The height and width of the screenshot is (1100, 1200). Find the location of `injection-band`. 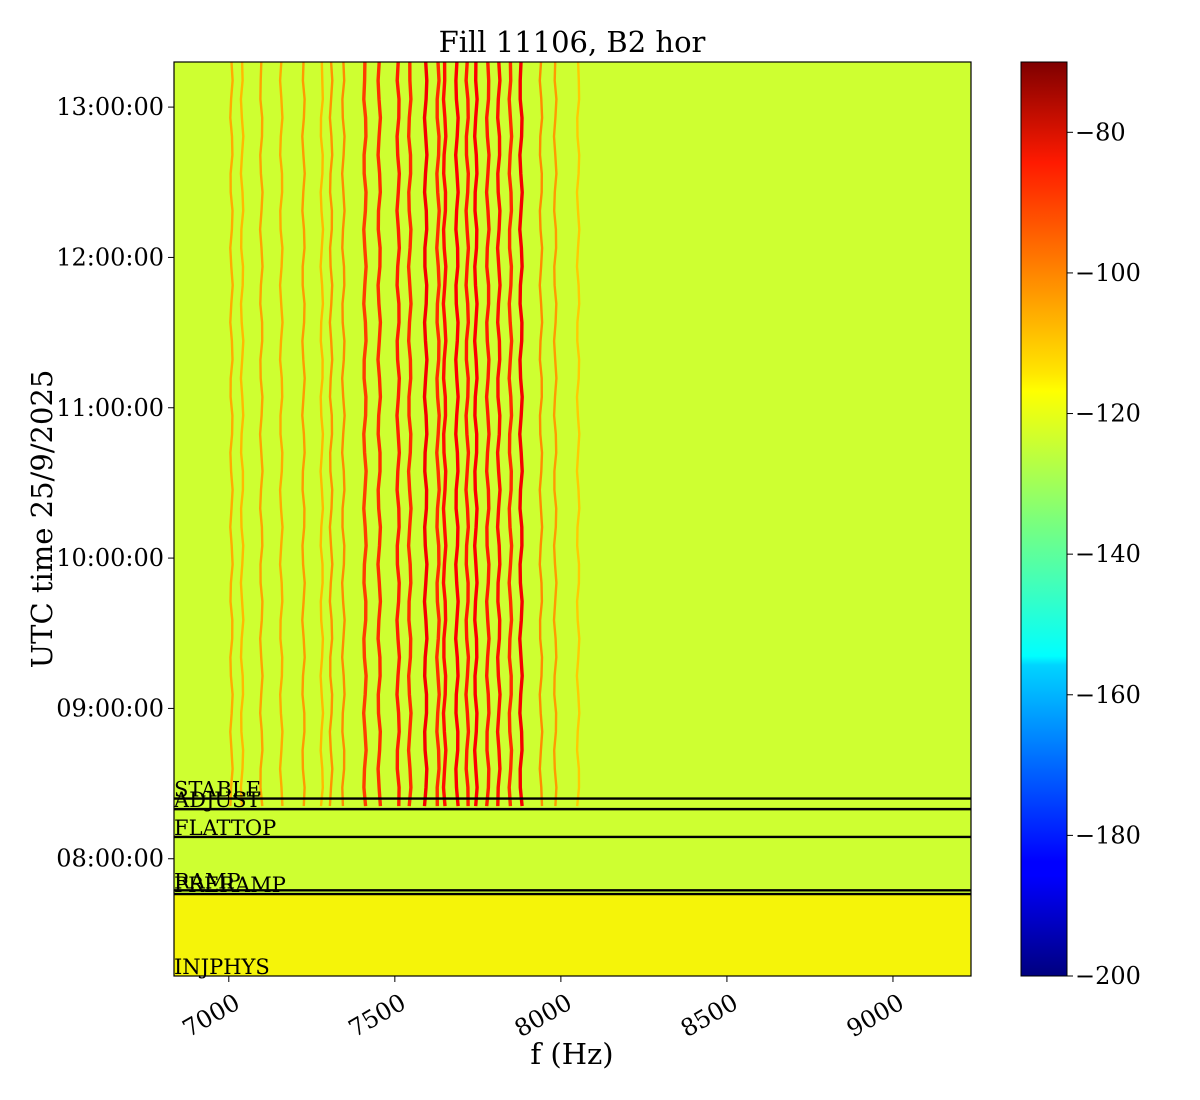

injection-band is located at coordinates (572, 935).